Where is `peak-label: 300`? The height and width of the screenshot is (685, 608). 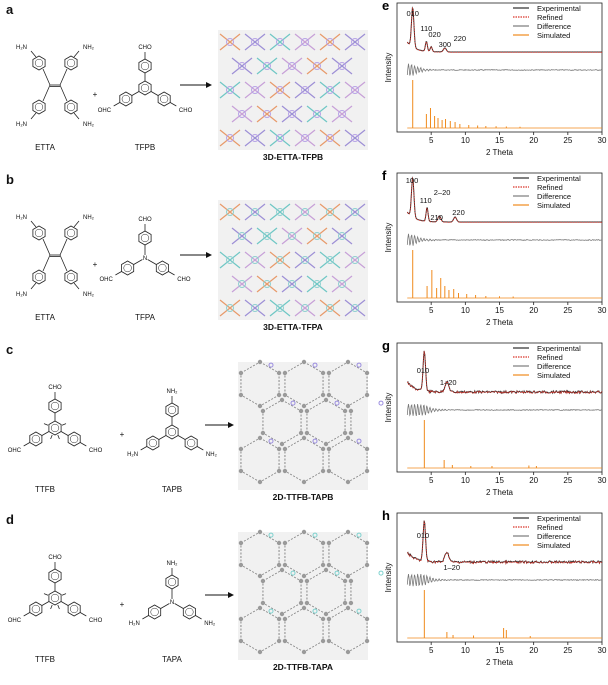 peak-label: 300 is located at coordinates (445, 44).